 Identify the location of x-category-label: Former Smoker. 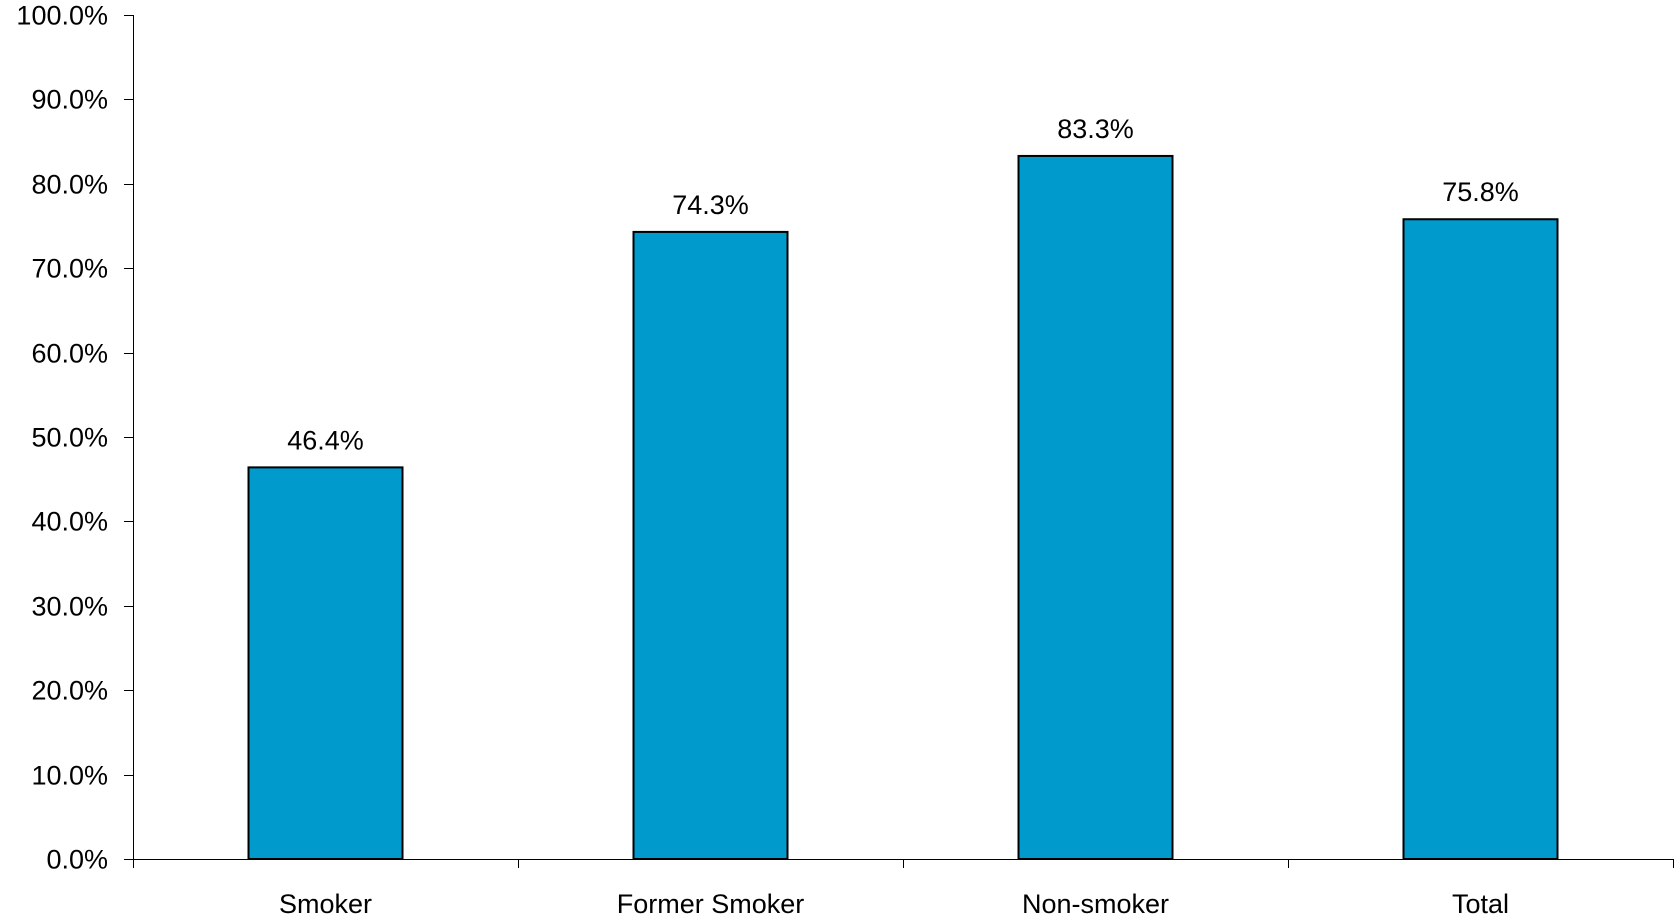
(711, 904).